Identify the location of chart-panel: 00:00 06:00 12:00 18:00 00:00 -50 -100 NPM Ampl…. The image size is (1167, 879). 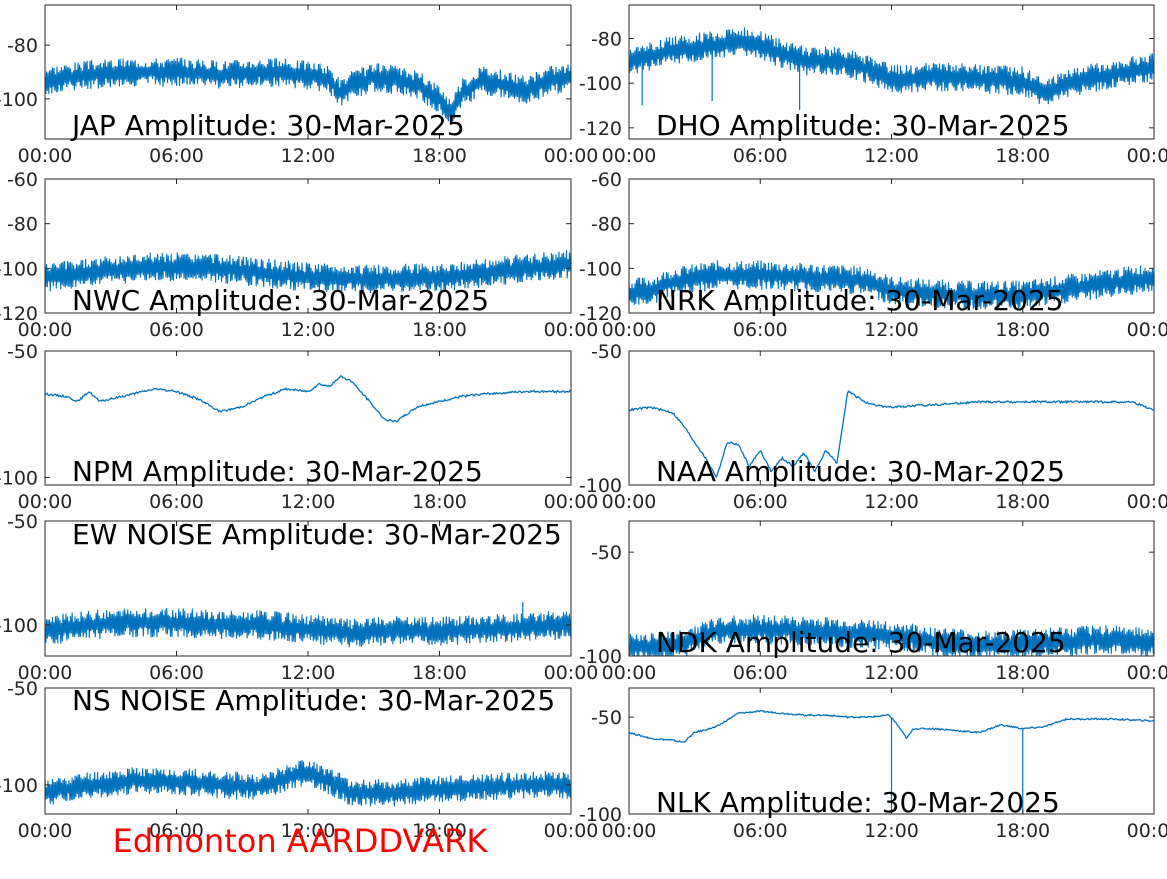
(299, 427).